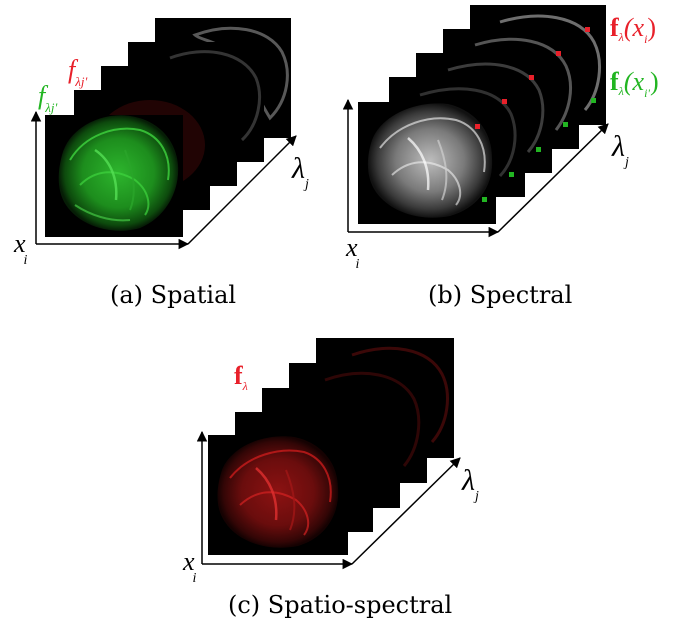  Describe the element at coordinates (634, 83) in the screenshot. I see `label-f-green: fλ(xi')` at that location.